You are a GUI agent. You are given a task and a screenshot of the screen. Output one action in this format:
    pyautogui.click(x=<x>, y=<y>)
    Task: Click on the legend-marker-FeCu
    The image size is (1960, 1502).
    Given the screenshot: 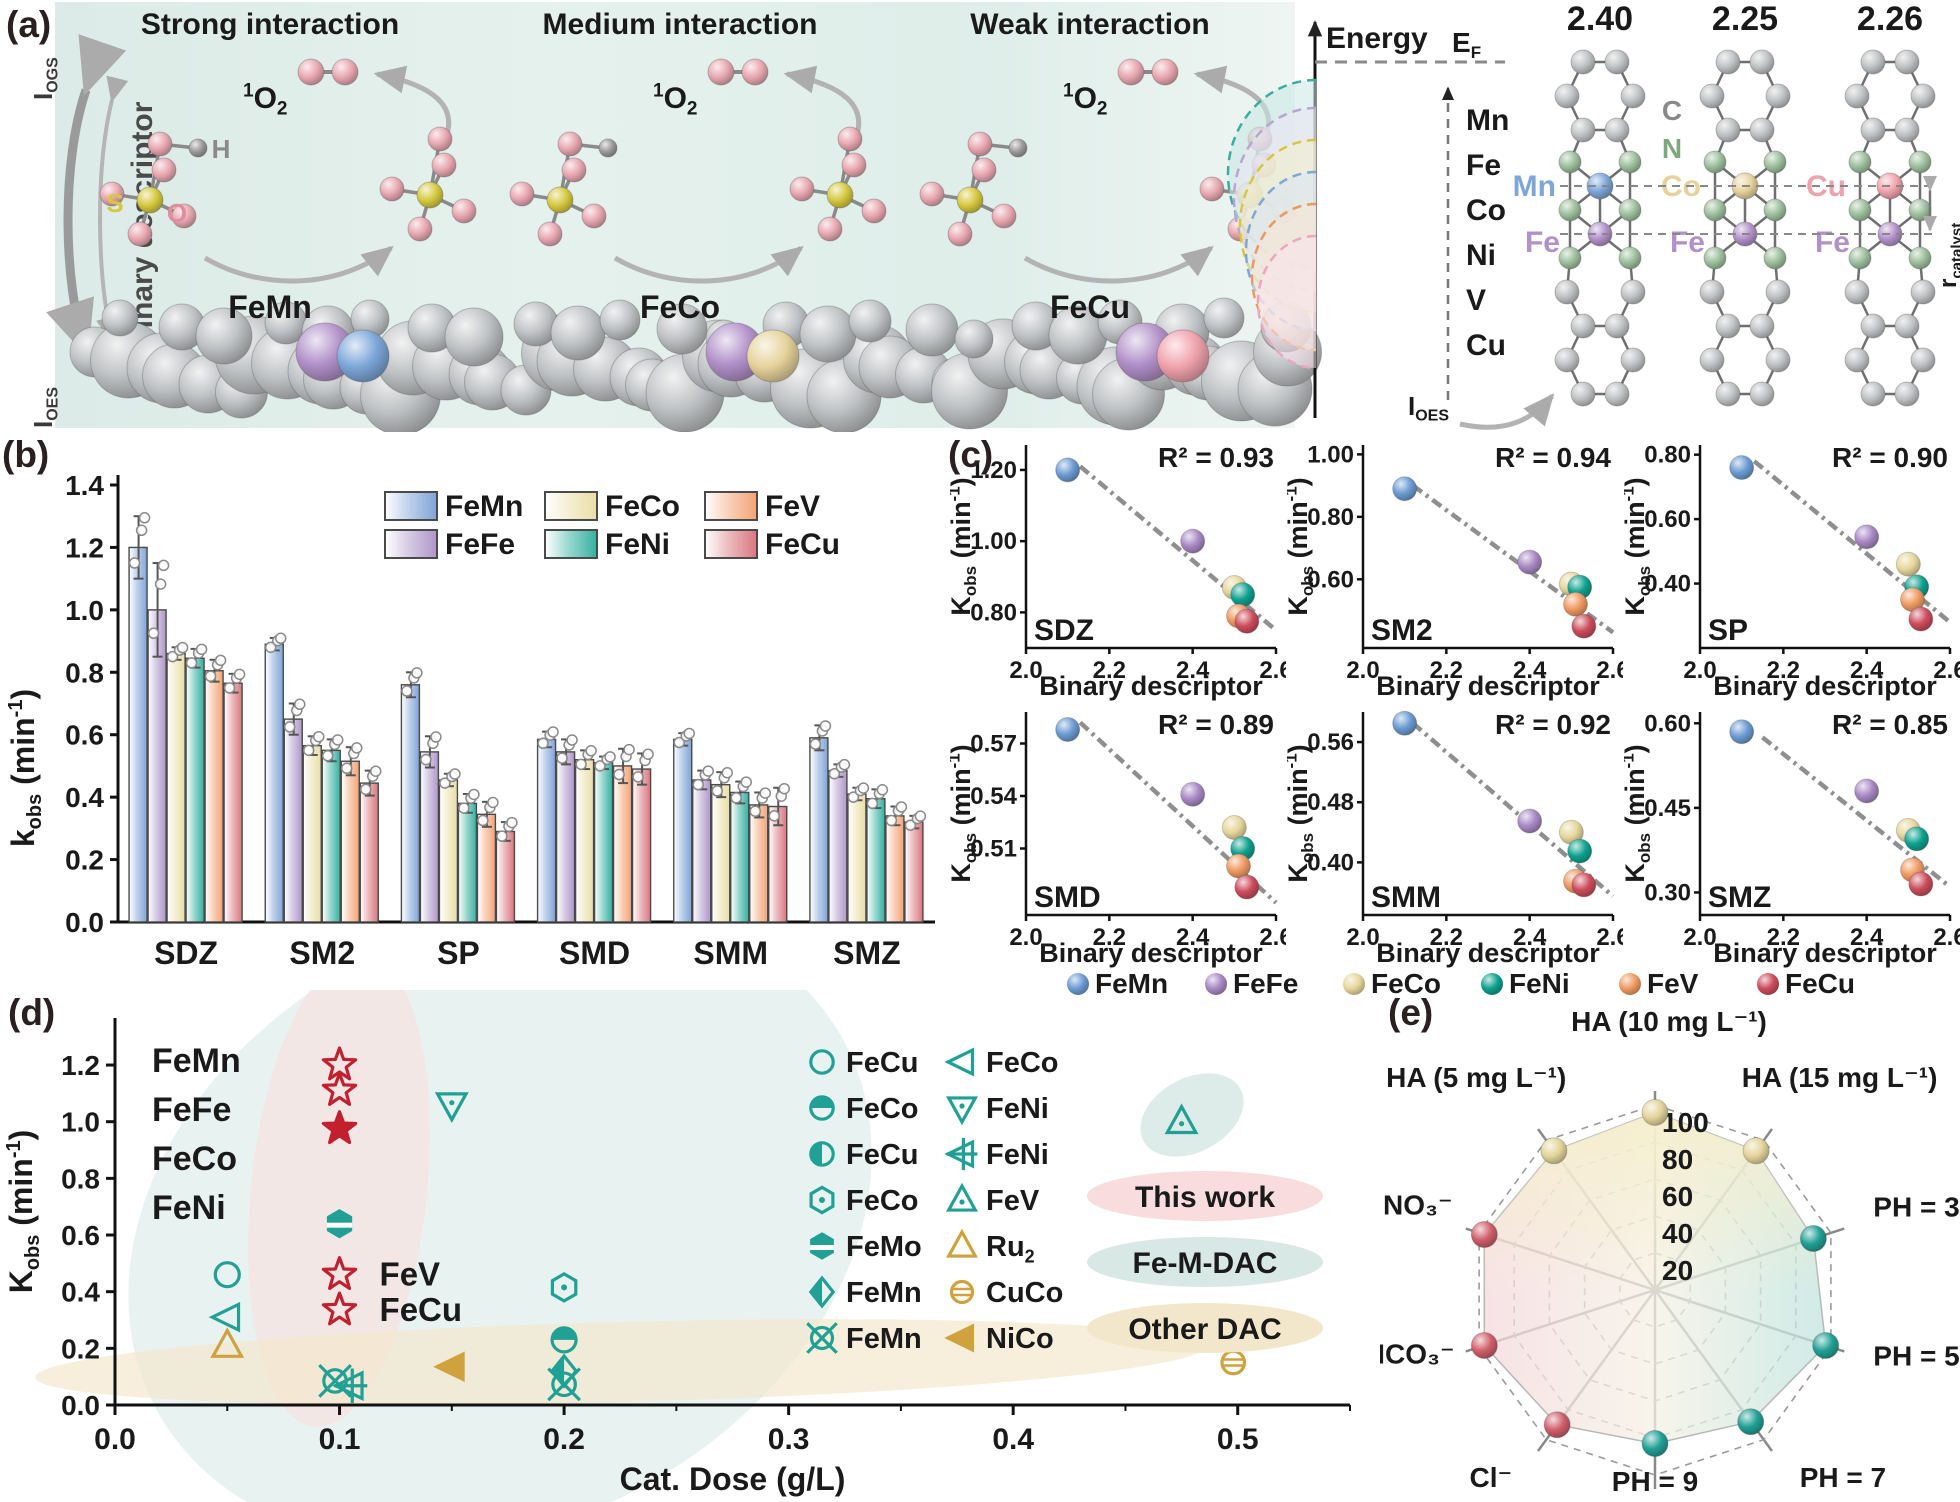 What is the action you would take?
    pyautogui.click(x=1768, y=984)
    